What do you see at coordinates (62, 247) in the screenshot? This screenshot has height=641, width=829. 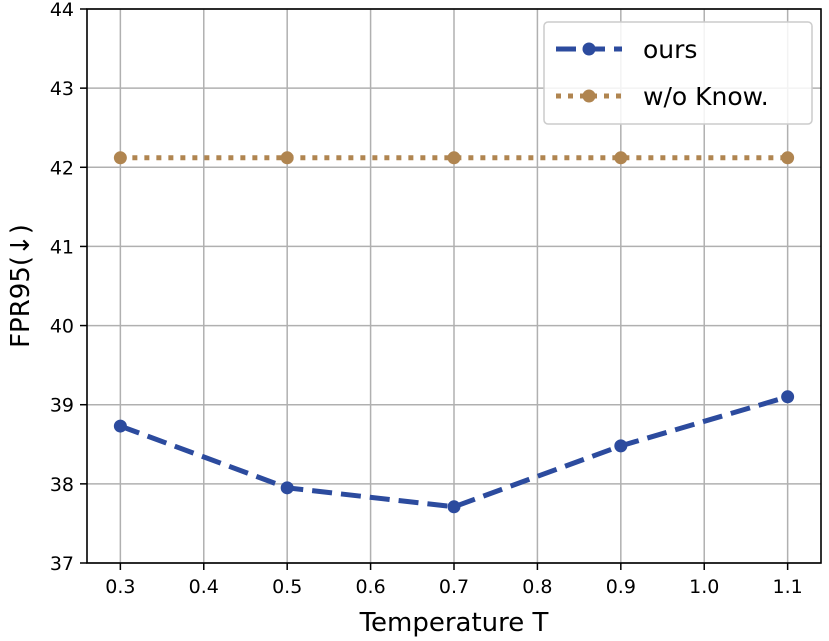 I see `y-tick-label: 41` at bounding box center [62, 247].